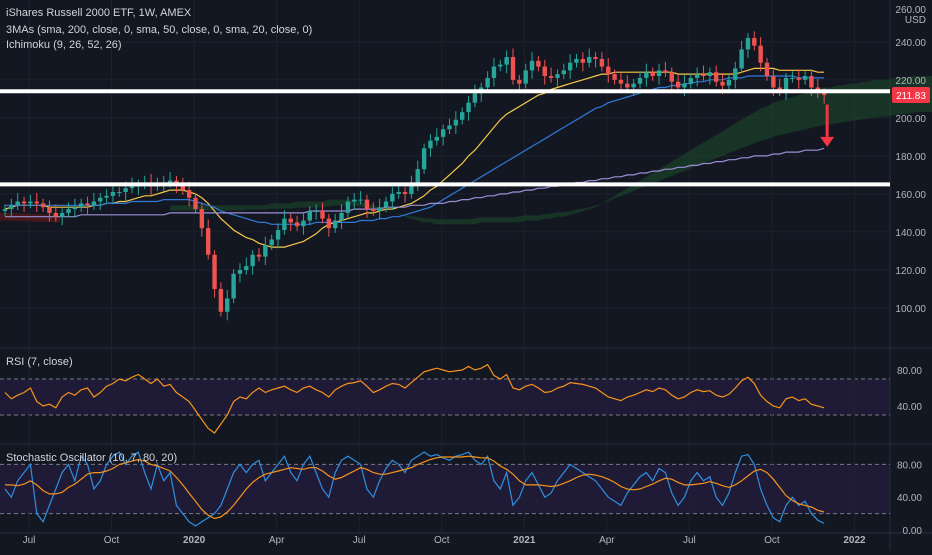  I want to click on symbol-legend: iShares Russell 2000 ETF, 1W, AMEX, so click(99, 13).